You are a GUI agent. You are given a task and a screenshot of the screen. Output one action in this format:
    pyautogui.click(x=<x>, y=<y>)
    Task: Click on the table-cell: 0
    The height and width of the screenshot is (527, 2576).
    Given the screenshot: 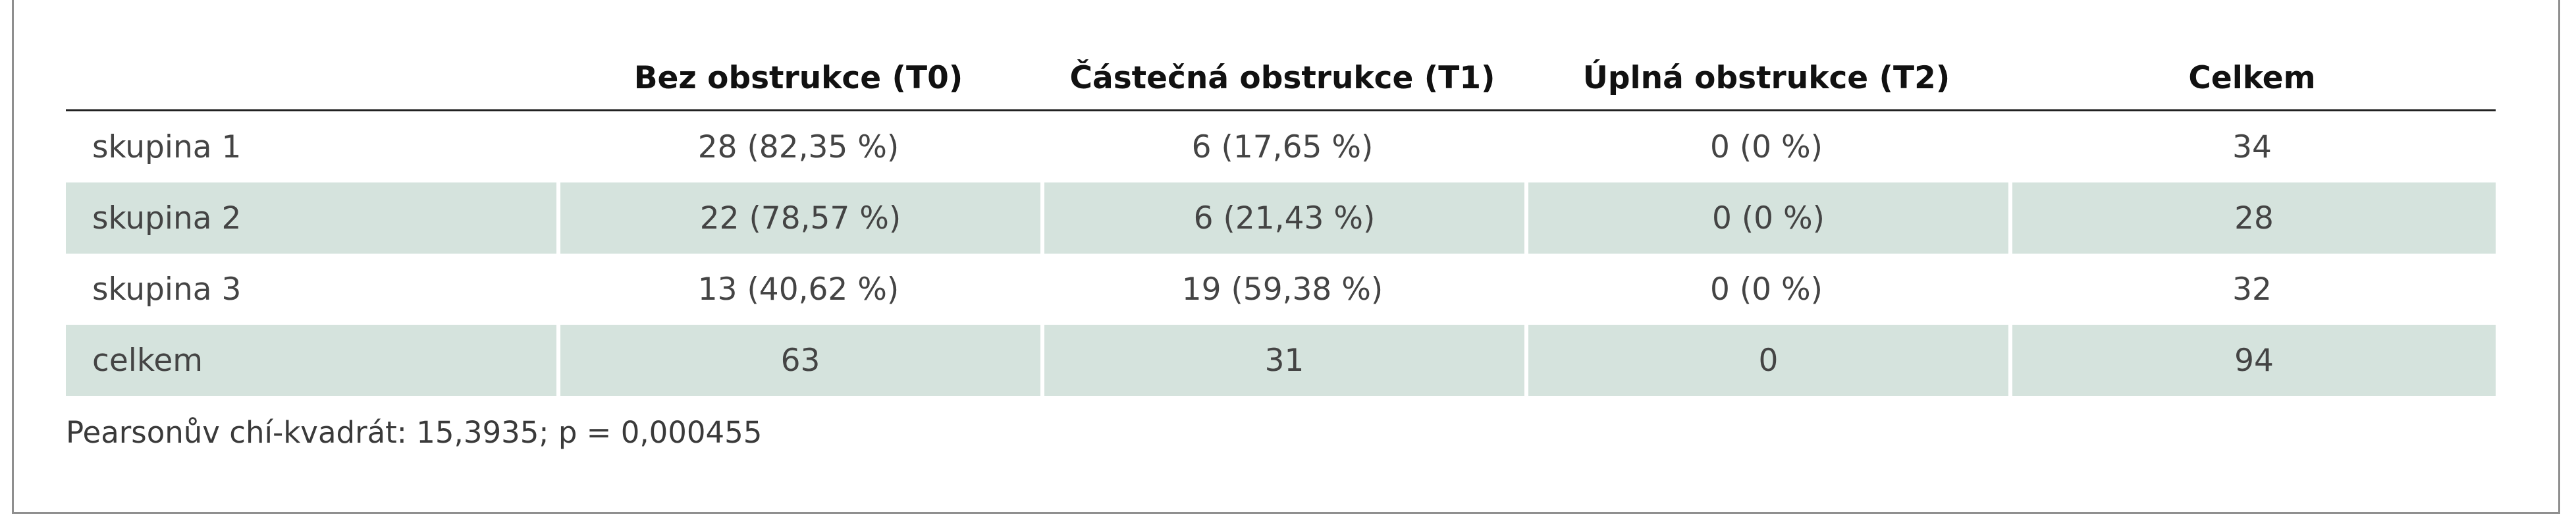 What is the action you would take?
    pyautogui.click(x=1766, y=360)
    